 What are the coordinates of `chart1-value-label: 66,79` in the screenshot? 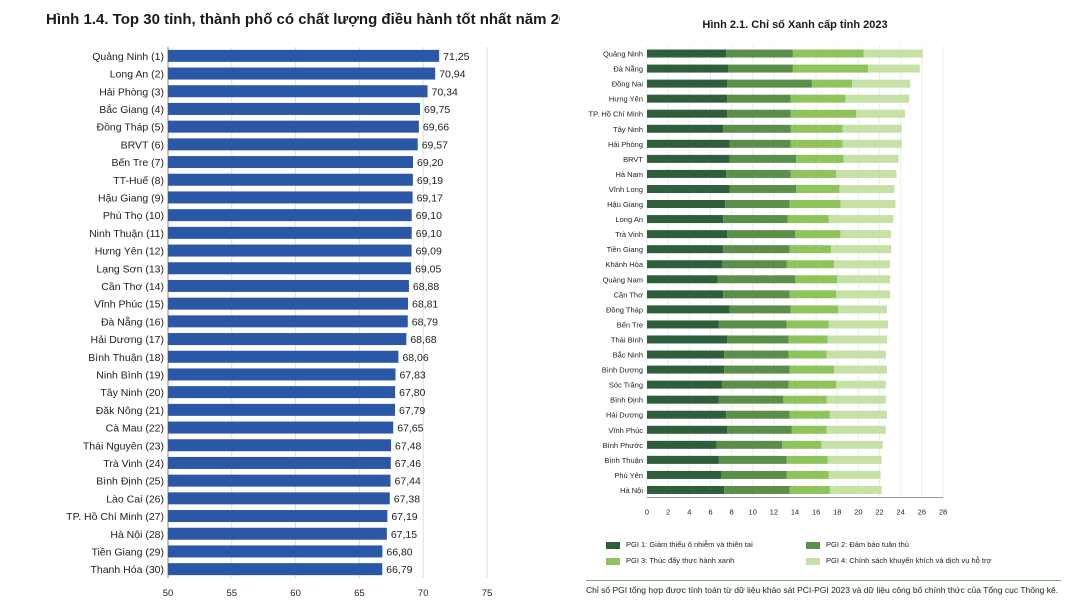 It's located at (399, 570).